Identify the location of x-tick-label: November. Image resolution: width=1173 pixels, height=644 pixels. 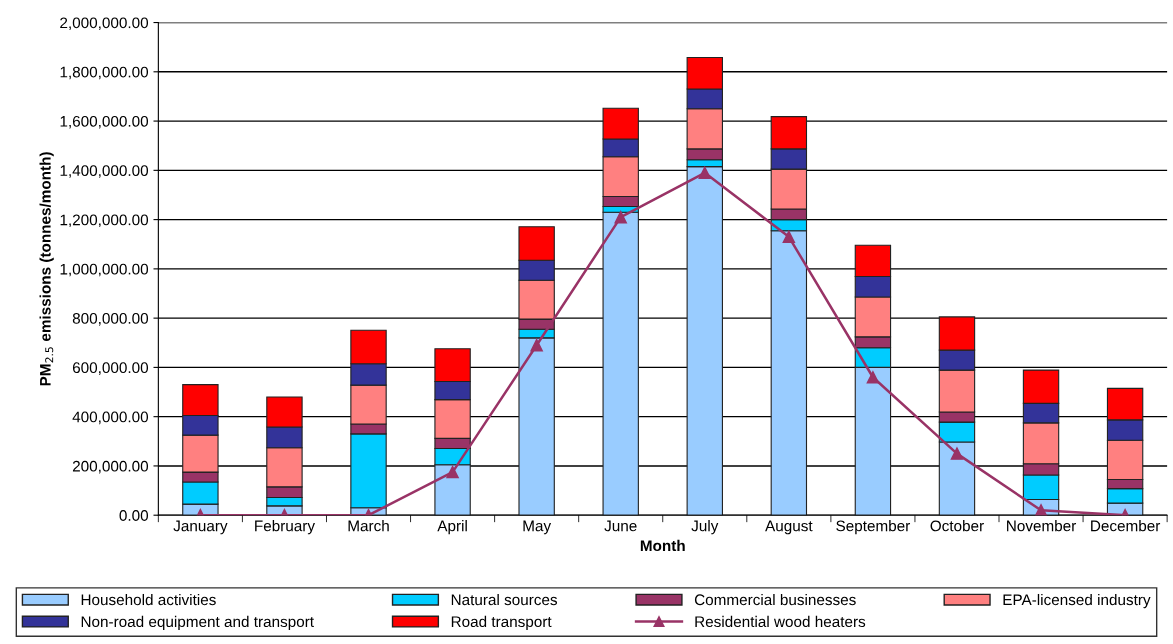
(1042, 526).